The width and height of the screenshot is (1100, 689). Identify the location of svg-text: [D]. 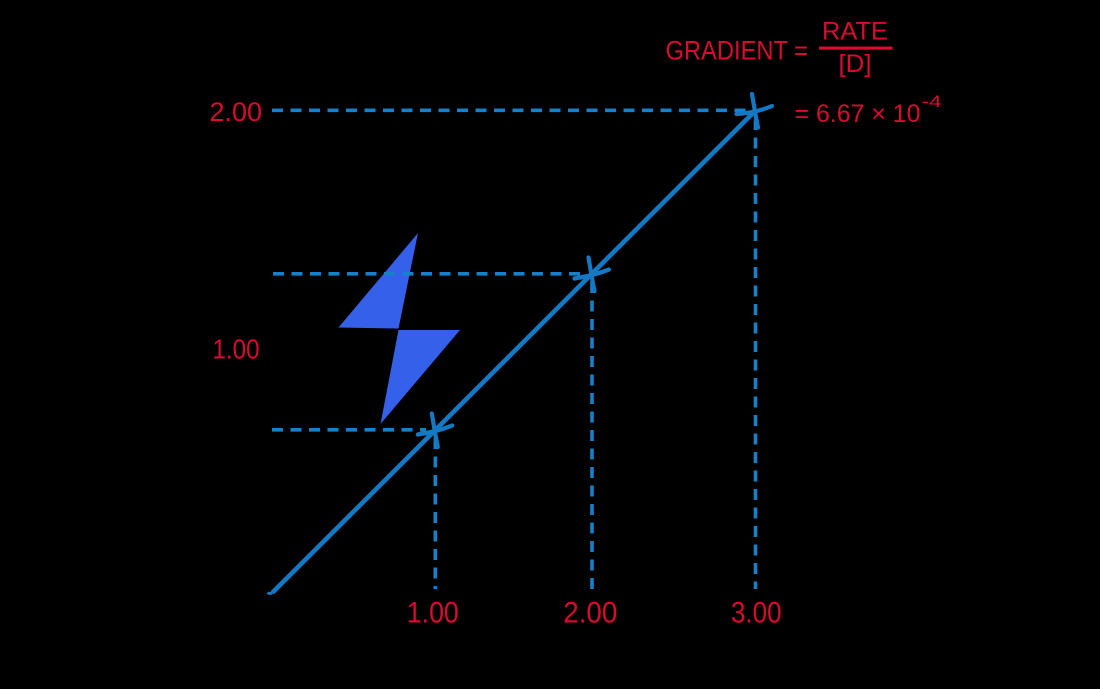
(855, 64).